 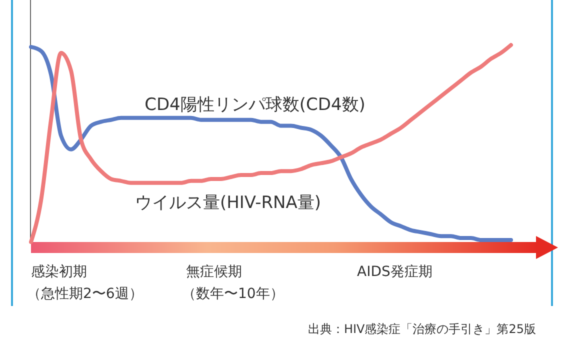 I want to click on source-note: 出典：HIV感染症「治療の手引き」第25版, so click(x=422, y=329).